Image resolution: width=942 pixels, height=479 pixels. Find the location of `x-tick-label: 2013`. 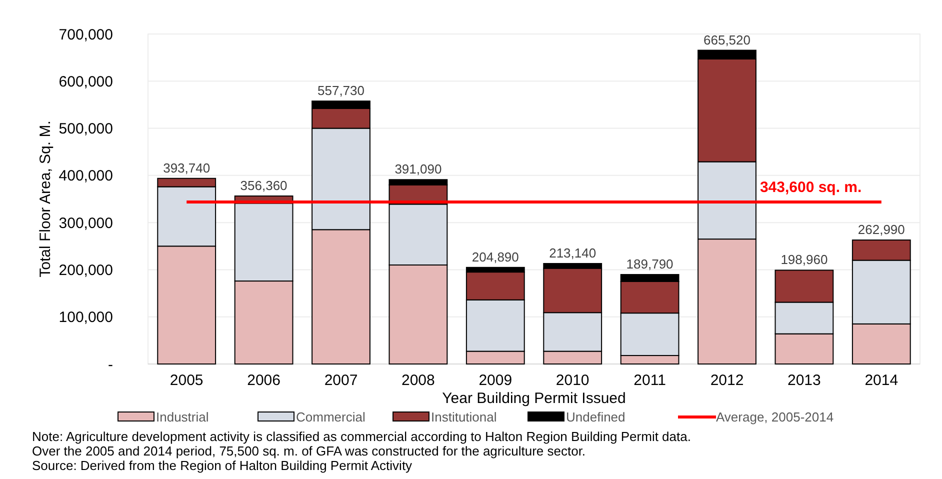

x-tick-label: 2013 is located at coordinates (804, 380).